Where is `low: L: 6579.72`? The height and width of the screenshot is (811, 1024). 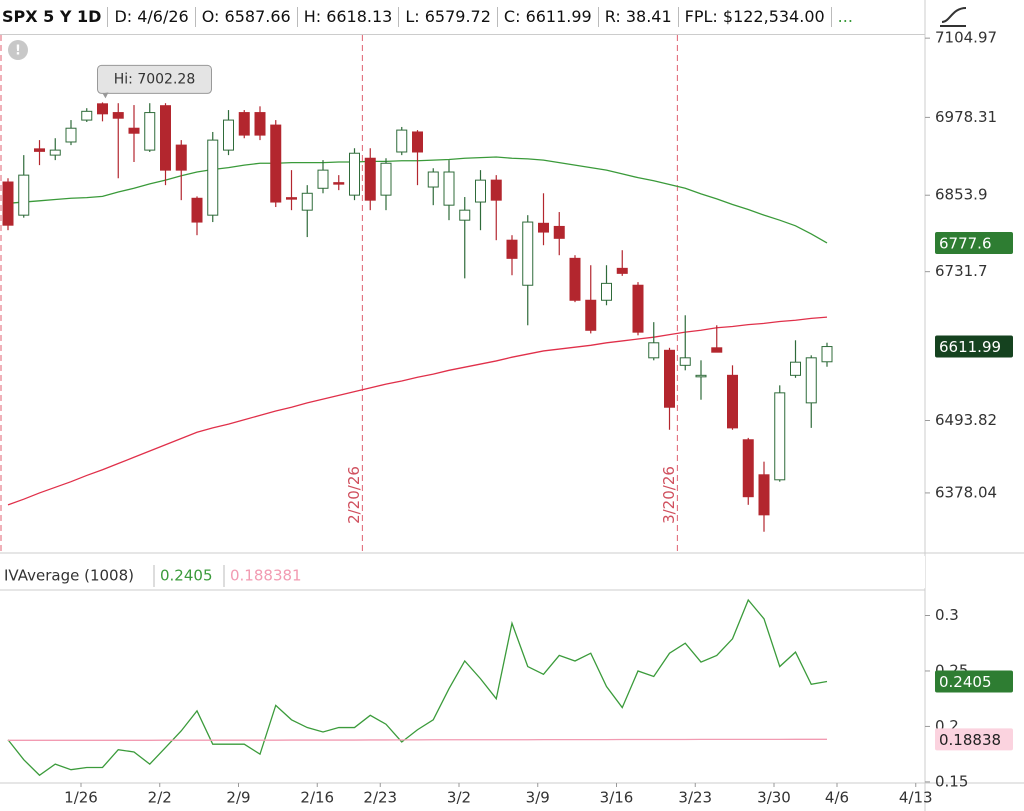 low: L: 6579.72 is located at coordinates (448, 17).